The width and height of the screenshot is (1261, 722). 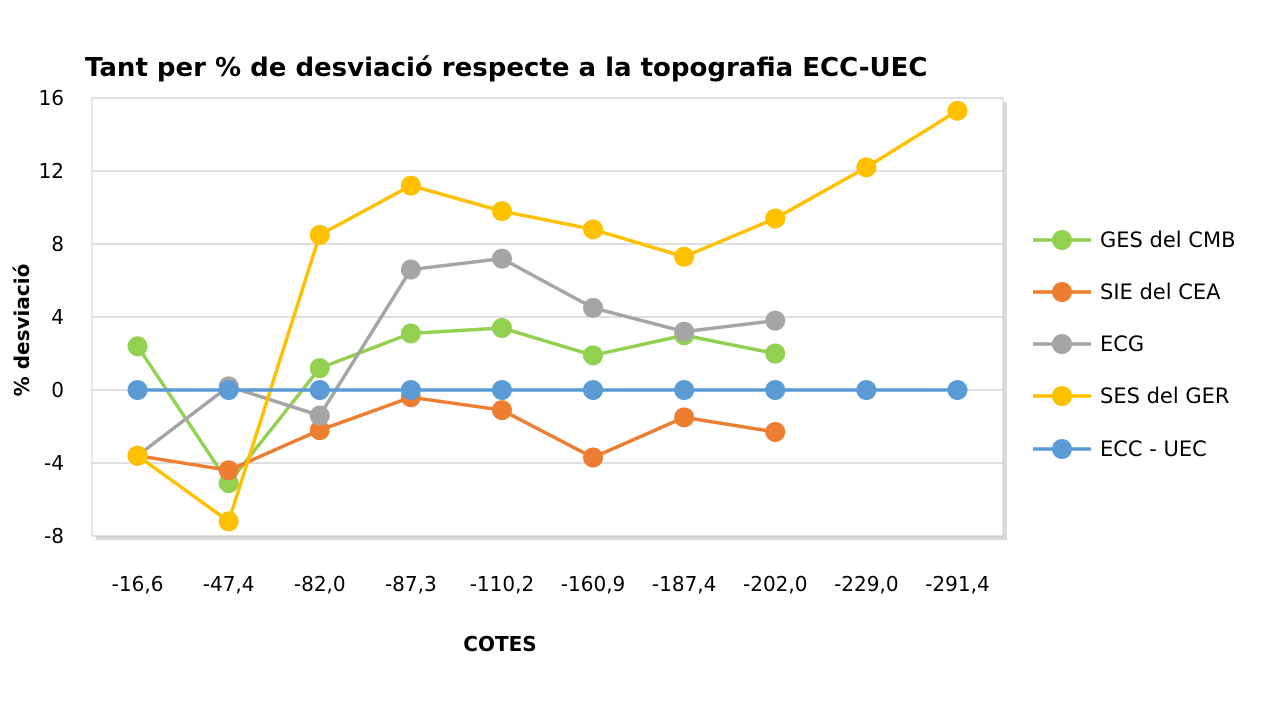 I want to click on x-tick-label: -160,9, so click(x=593, y=584).